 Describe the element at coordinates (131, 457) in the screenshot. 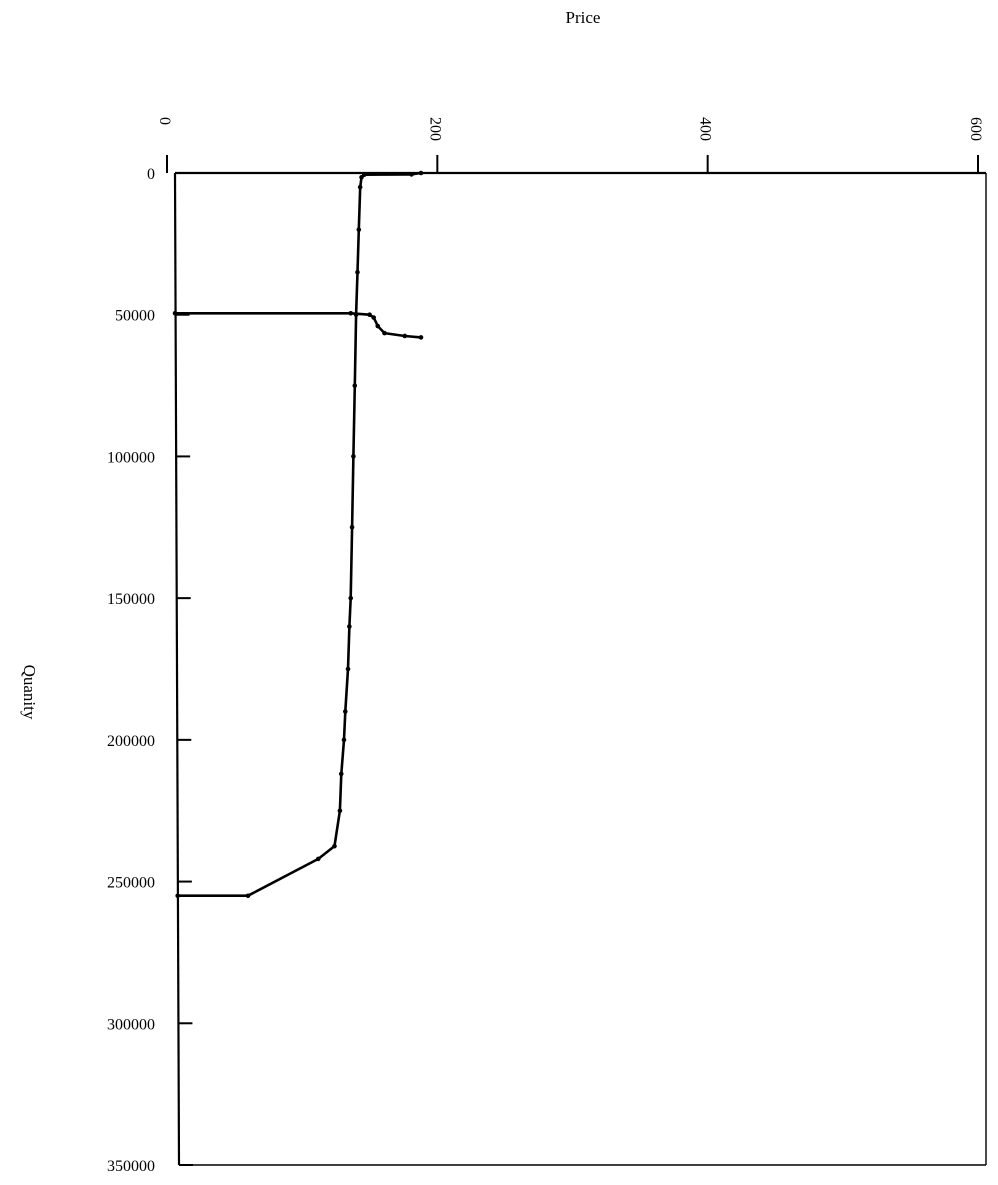

I see `y-tick-label: 100000` at that location.